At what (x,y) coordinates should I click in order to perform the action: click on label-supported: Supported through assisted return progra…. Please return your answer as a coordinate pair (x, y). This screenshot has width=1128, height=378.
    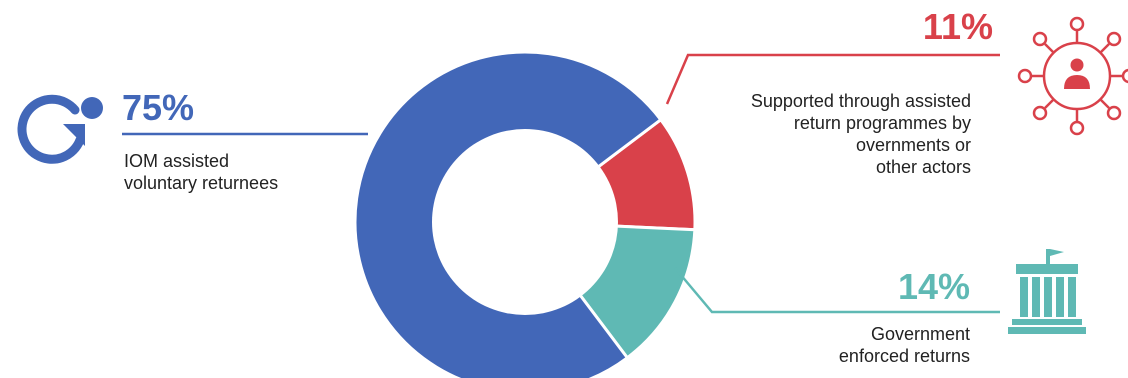
    Looking at the image, I should click on (861, 134).